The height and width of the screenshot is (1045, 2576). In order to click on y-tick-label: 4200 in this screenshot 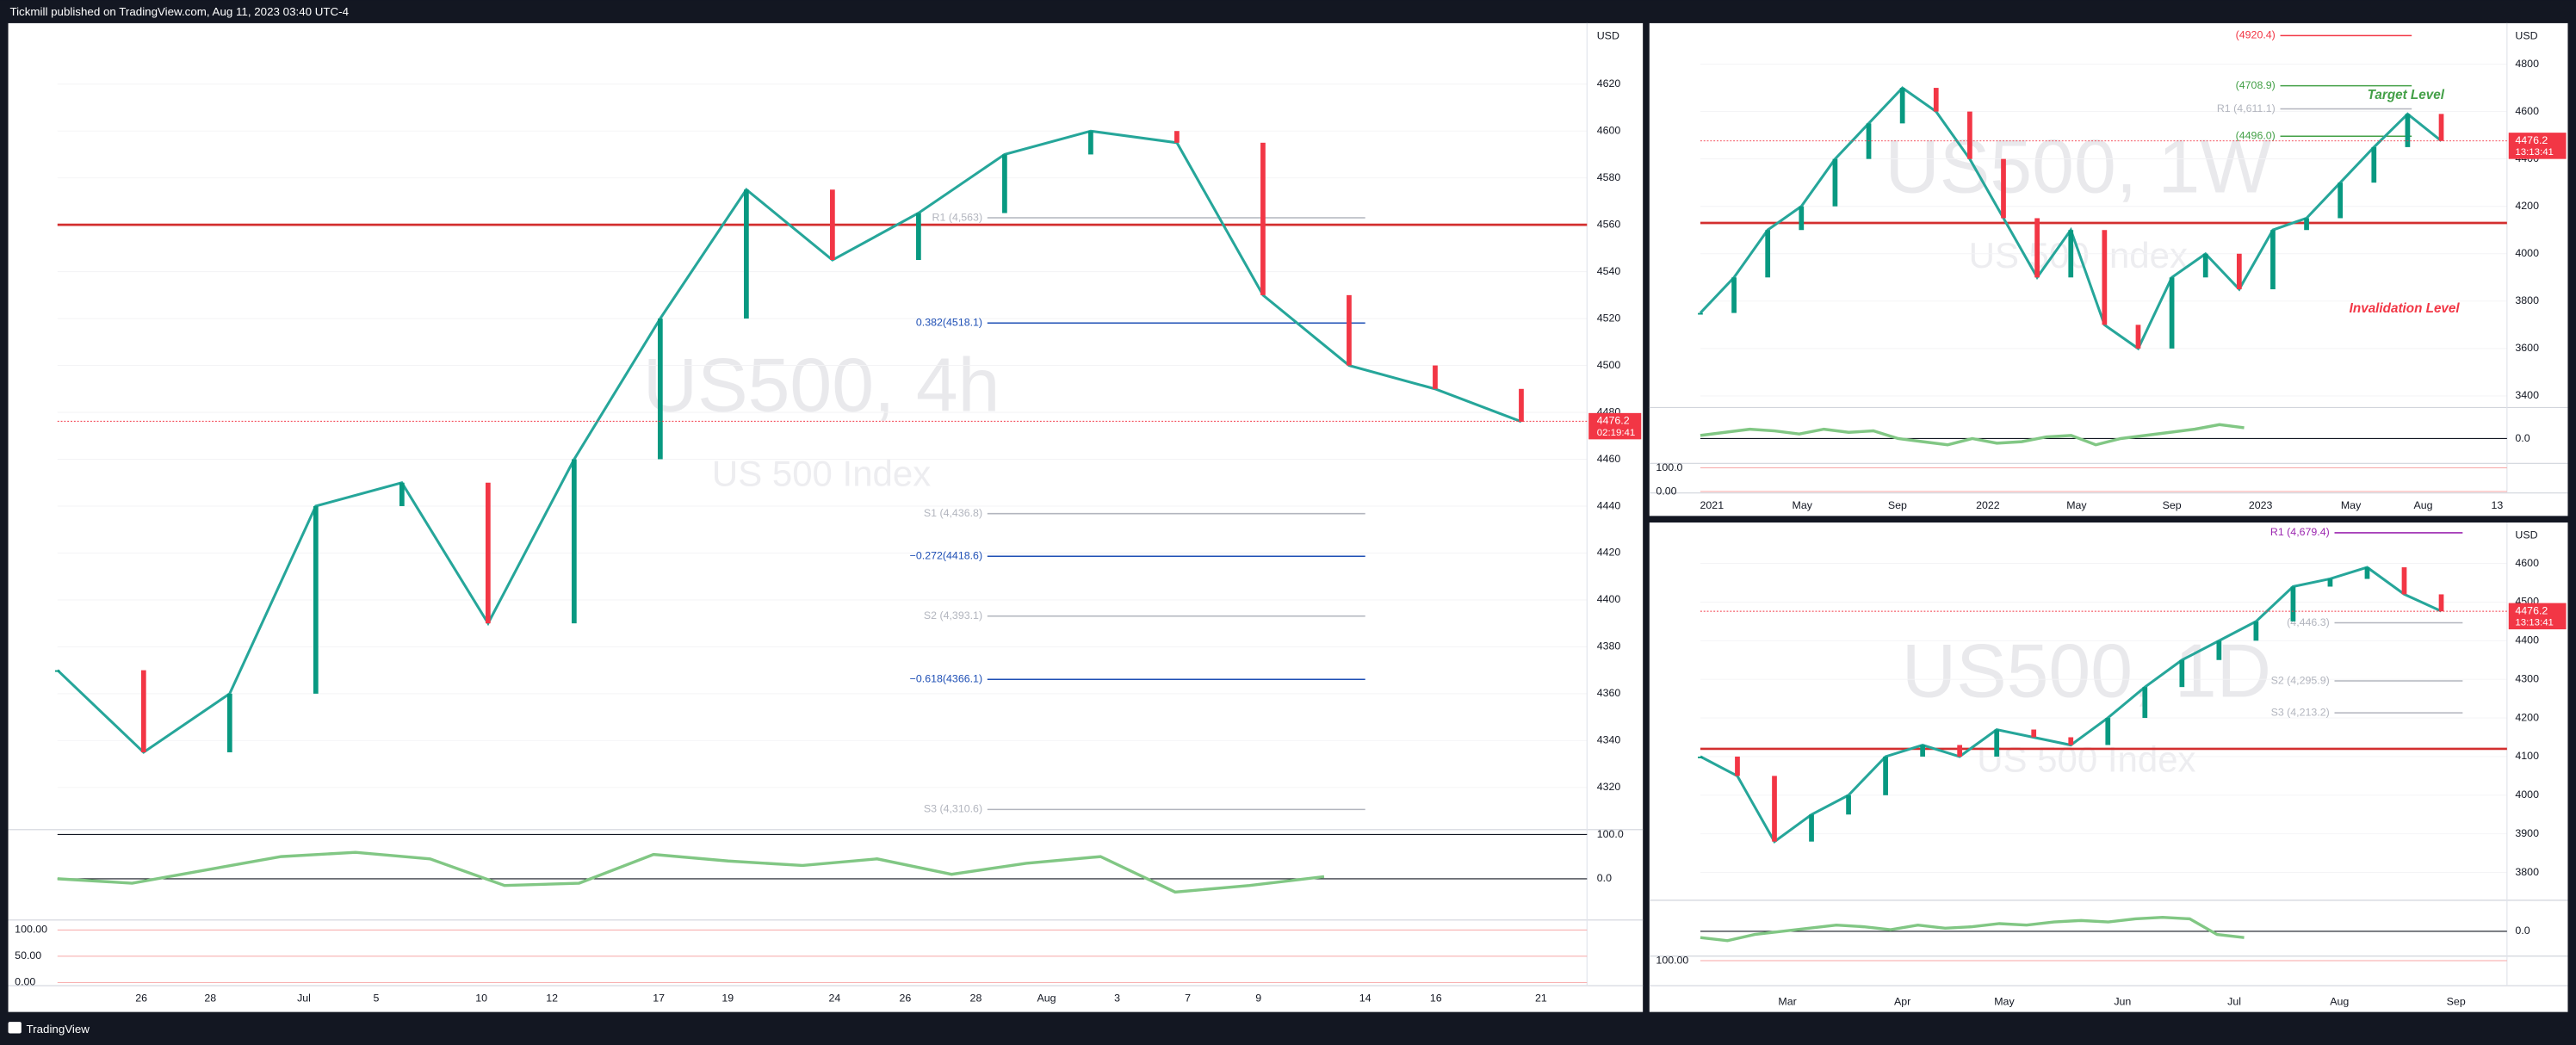, I will do `click(2527, 206)`.